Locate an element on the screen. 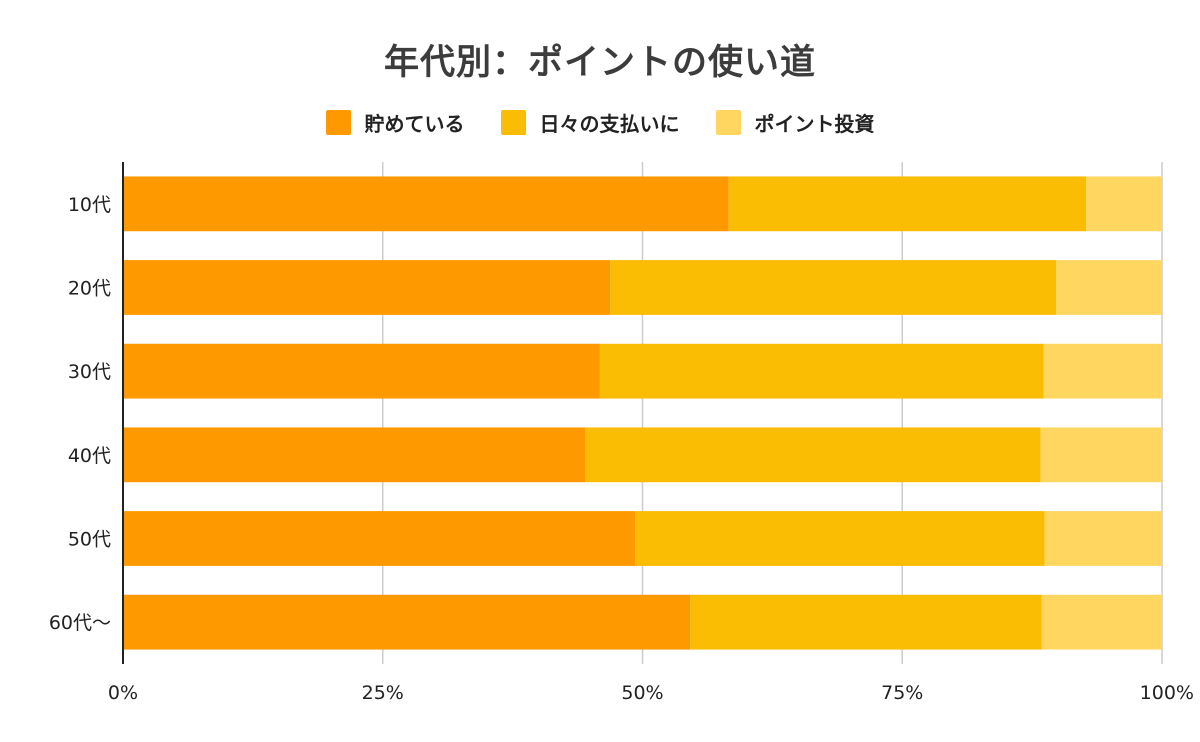 The image size is (1200, 742). legend-item-daily-payment: 日々の支払いに is located at coordinates (590, 122).